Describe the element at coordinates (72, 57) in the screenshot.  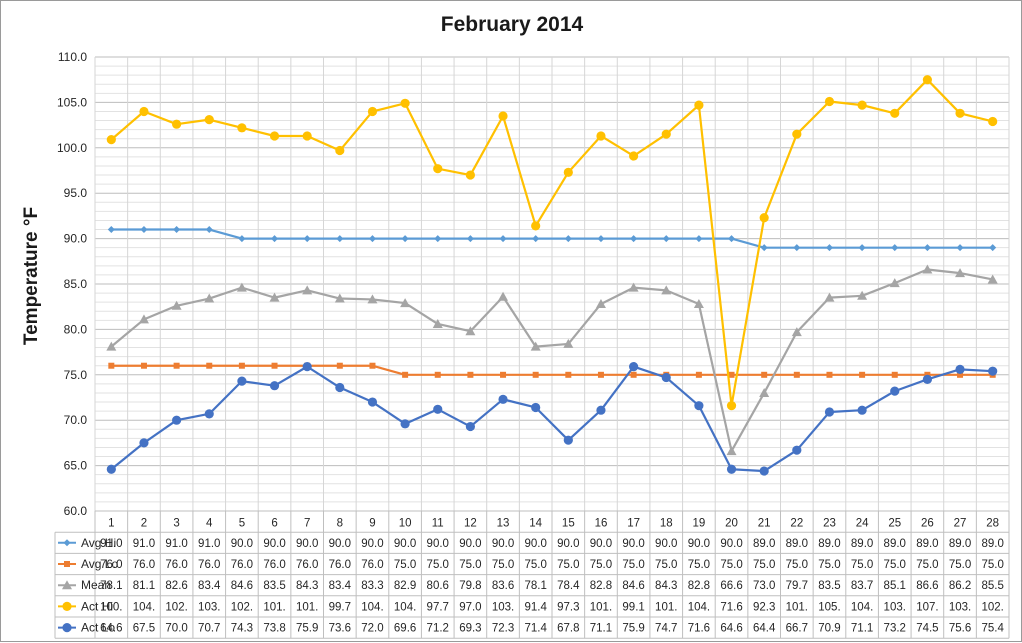
I see `y-tick-label: 110.0` at that location.